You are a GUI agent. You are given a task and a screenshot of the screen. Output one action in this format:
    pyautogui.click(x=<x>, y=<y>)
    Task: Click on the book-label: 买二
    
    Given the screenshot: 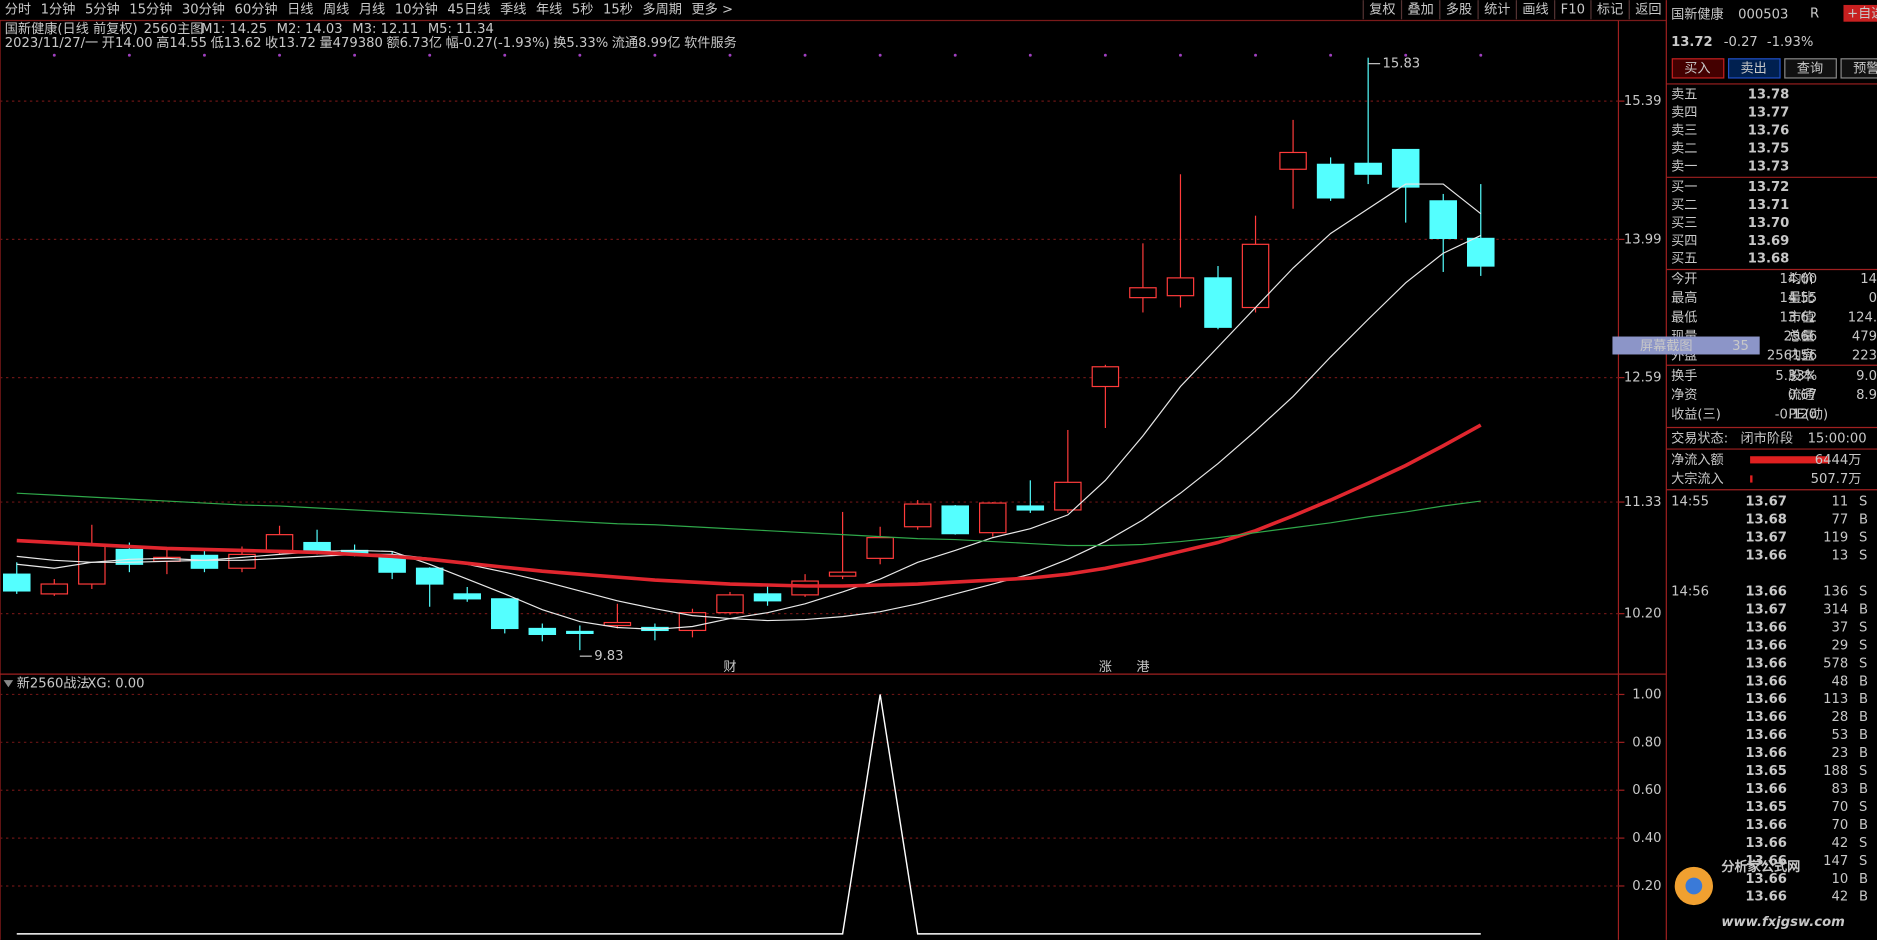 What is the action you would take?
    pyautogui.click(x=1684, y=205)
    